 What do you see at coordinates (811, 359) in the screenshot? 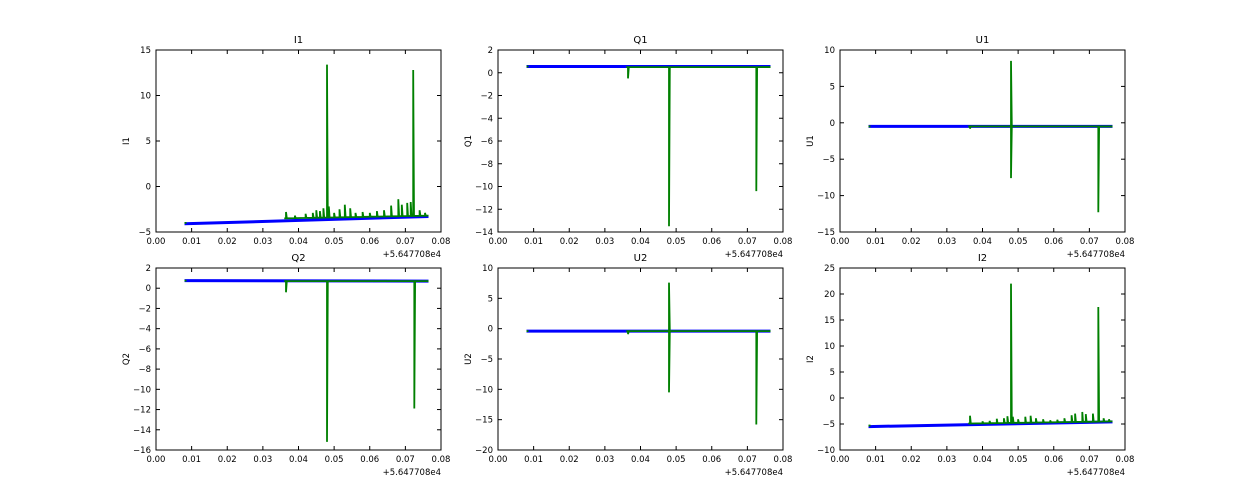
I see `y-axis-label: I2` at bounding box center [811, 359].